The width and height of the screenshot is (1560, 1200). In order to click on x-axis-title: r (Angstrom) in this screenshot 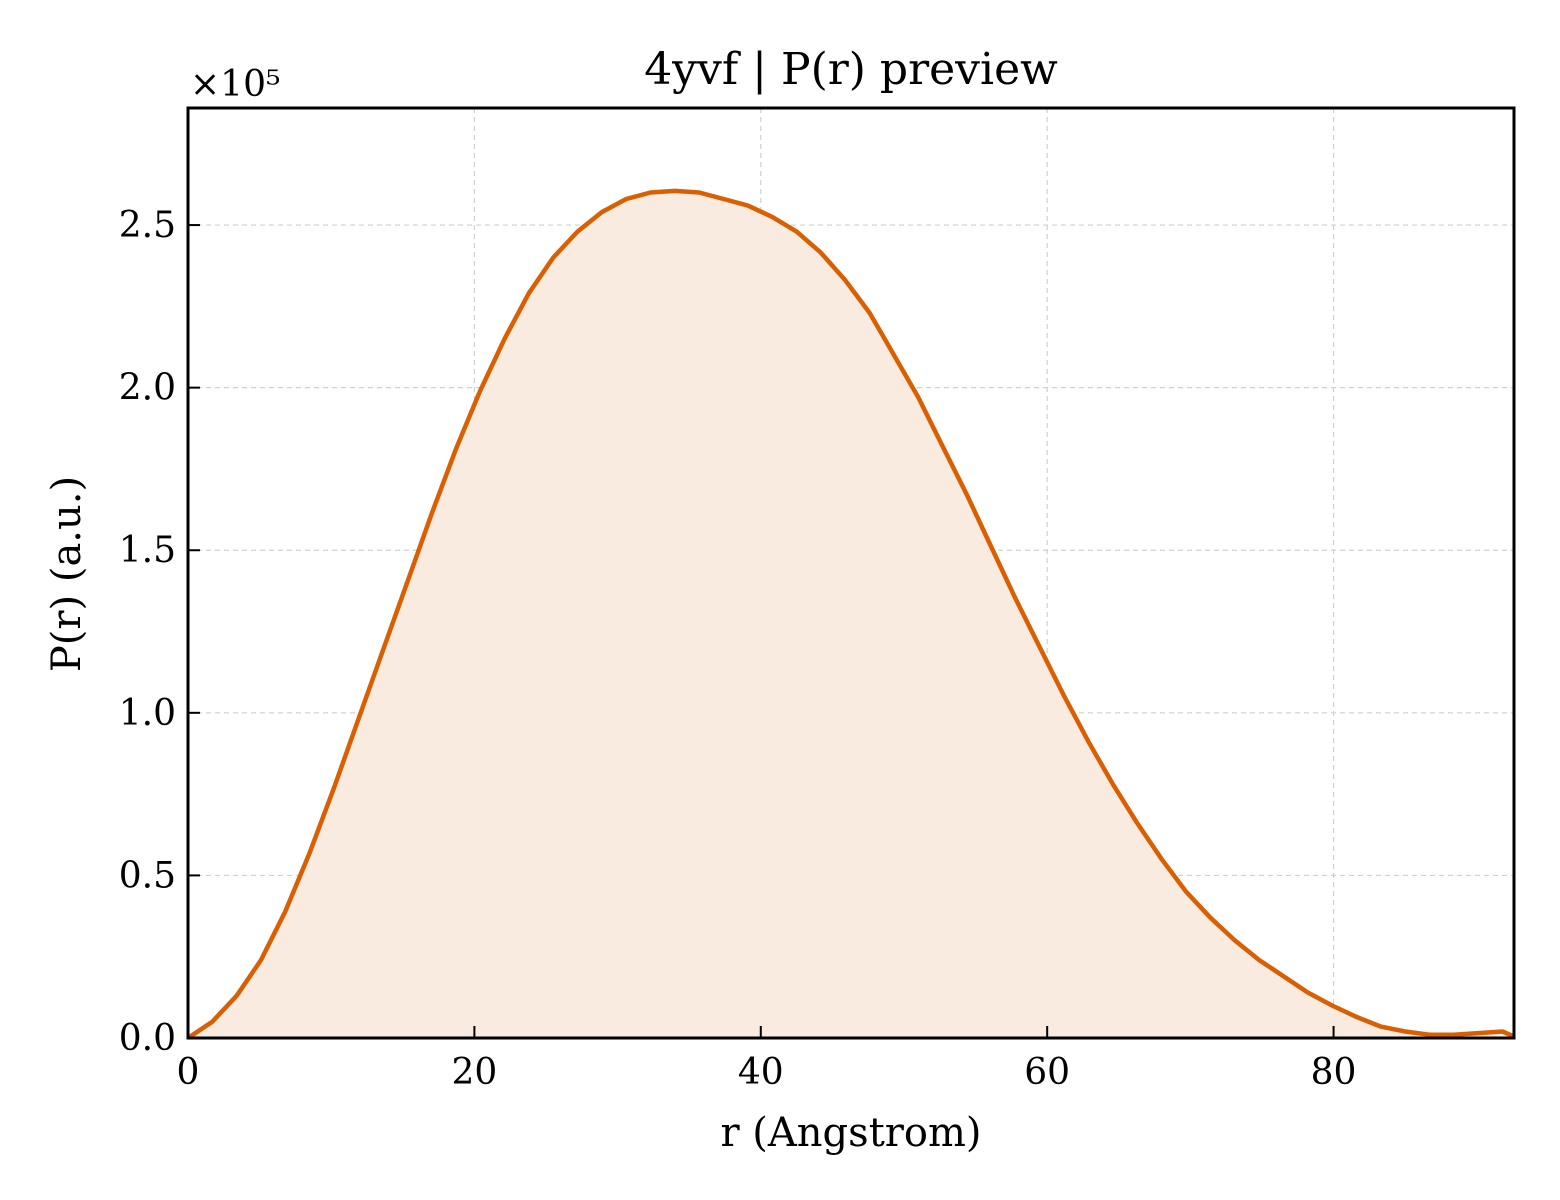, I will do `click(850, 1133)`.